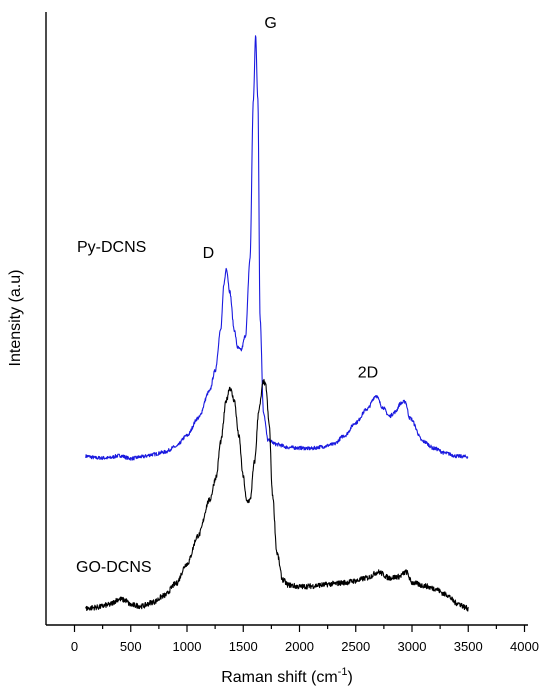 The image size is (550, 691). What do you see at coordinates (131, 646) in the screenshot?
I see `x-tick-label: 500` at bounding box center [131, 646].